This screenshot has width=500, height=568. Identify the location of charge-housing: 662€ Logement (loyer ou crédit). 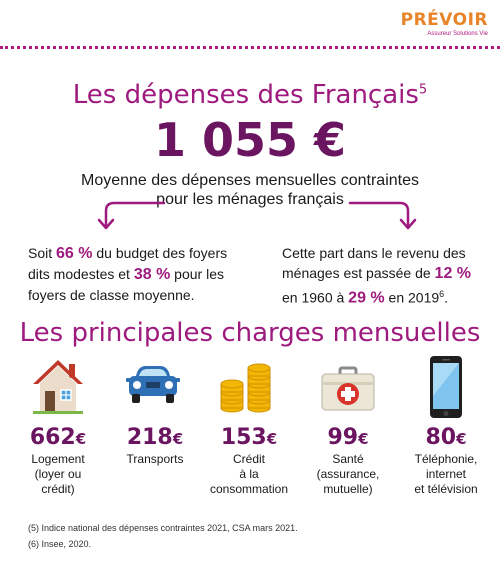
(58, 461).